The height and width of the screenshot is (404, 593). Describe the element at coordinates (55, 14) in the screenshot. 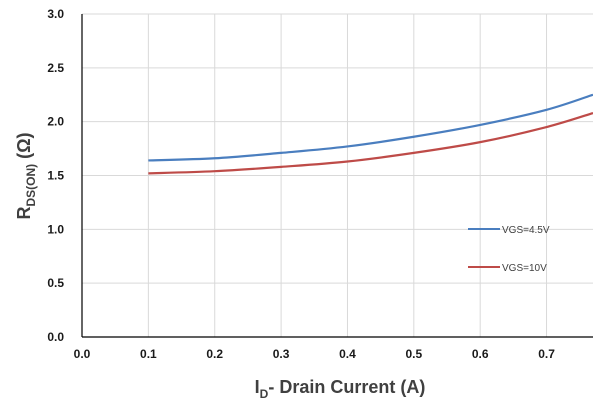

I see `y-tick-label: 3.0` at that location.